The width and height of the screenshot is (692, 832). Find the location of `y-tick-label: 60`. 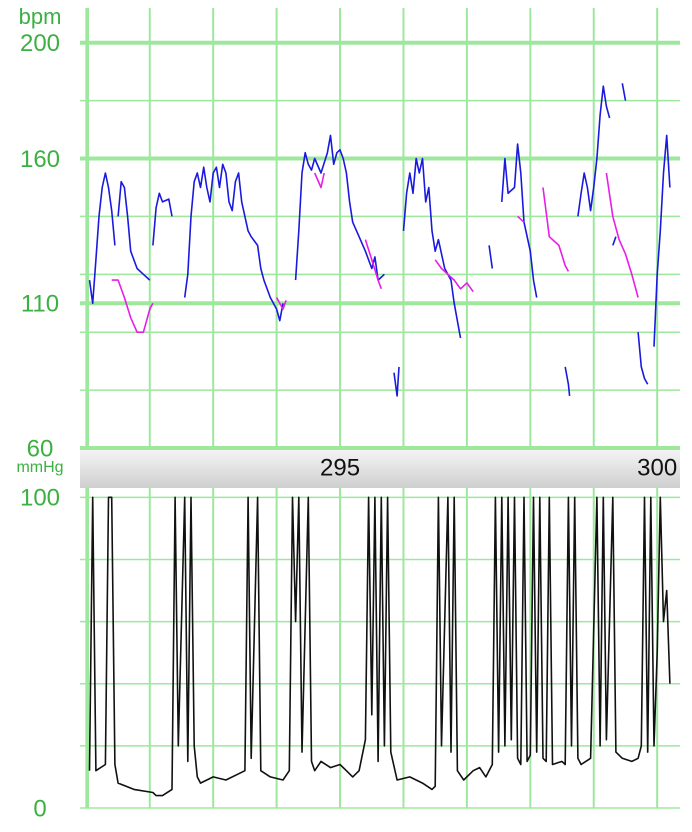

y-tick-label: 60 is located at coordinates (40, 448).